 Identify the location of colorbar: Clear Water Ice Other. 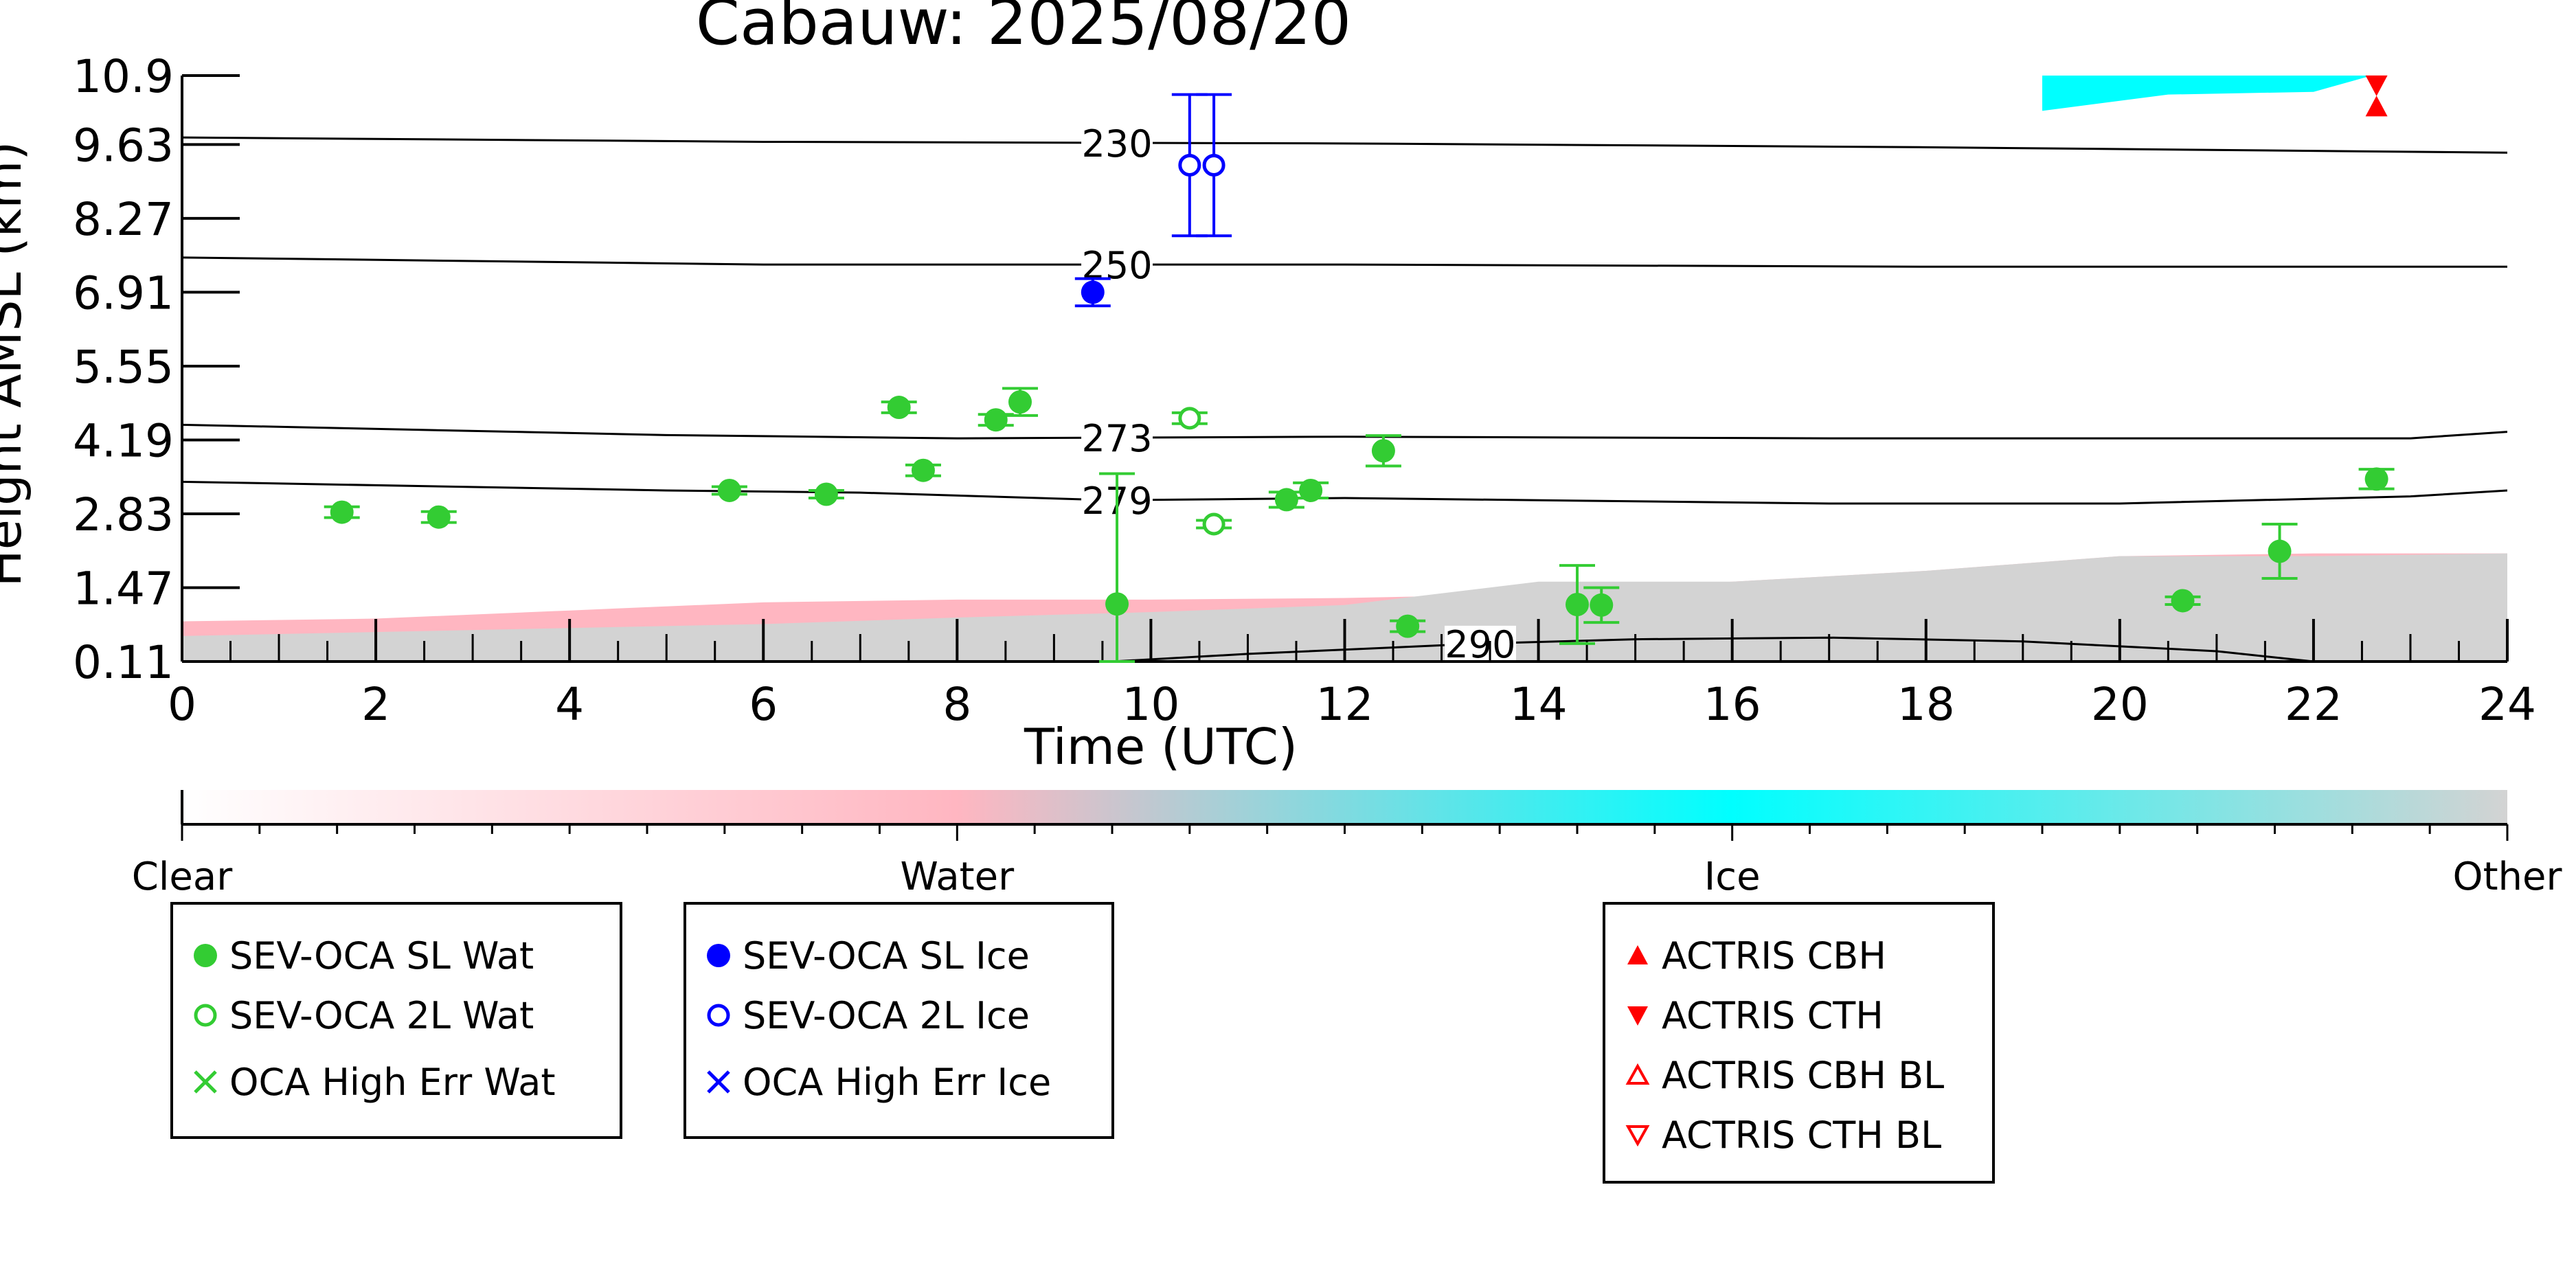
(1347, 844).